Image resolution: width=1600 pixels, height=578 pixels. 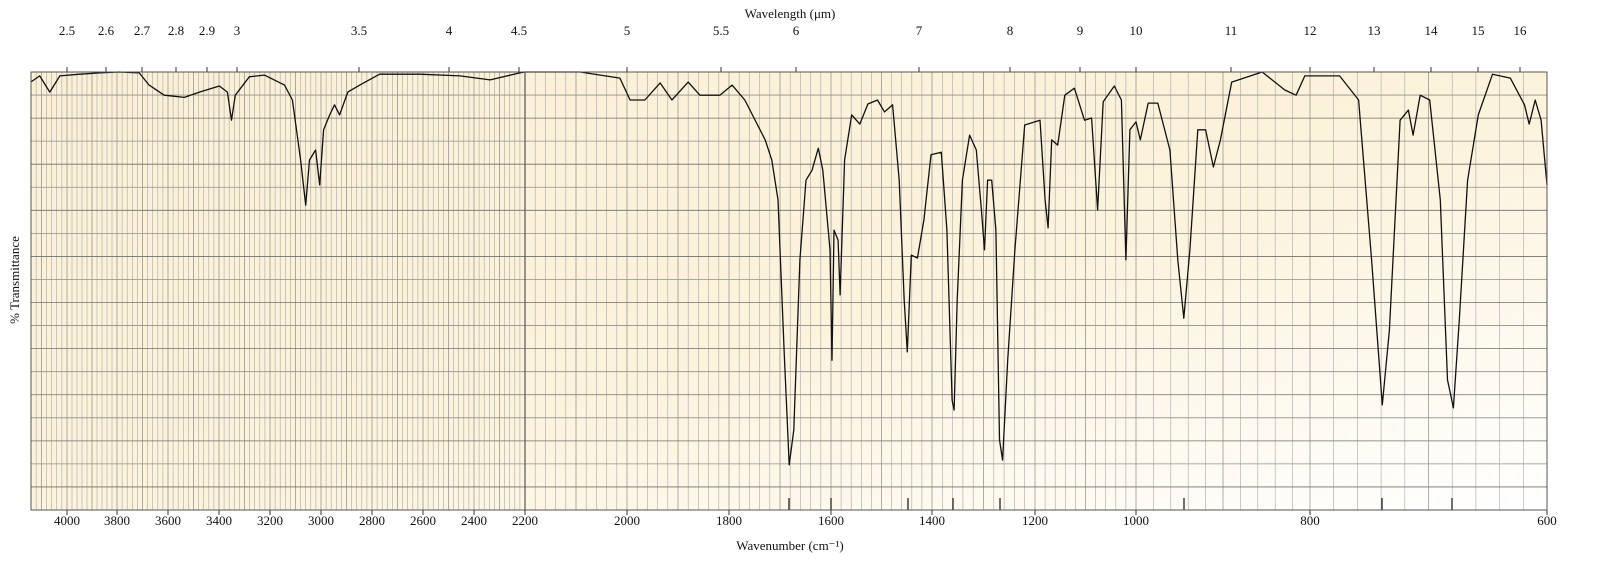 What do you see at coordinates (1136, 30) in the screenshot?
I see `top-tick-label: 10` at bounding box center [1136, 30].